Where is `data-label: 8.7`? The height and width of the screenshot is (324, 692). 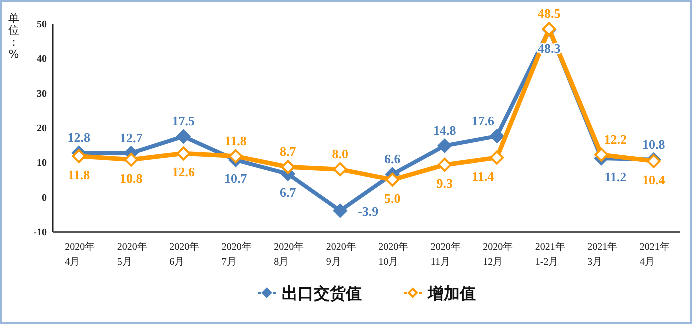 data-label: 8.7 is located at coordinates (288, 152).